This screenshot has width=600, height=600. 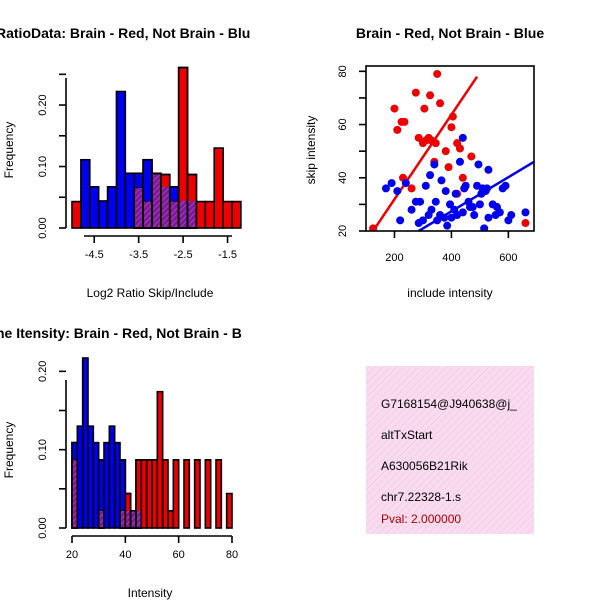 What do you see at coordinates (72, 555) in the screenshot?
I see `intensity-histogram-x-tick-label: 20` at bounding box center [72, 555].